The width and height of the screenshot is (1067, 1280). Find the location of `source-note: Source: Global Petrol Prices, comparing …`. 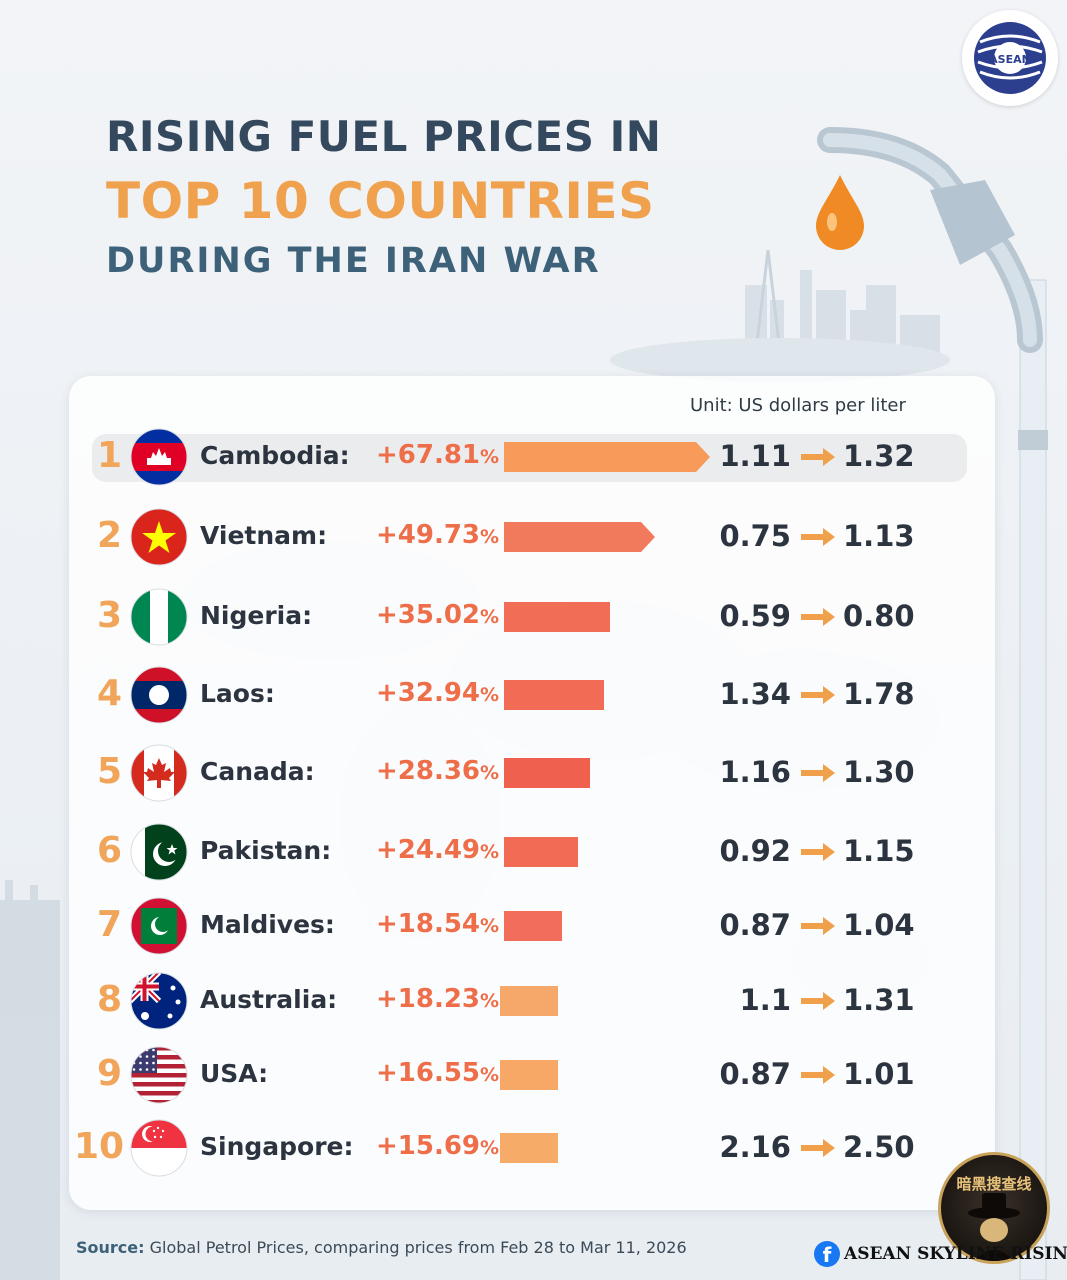

source-note: Source: Global Petrol Prices, comparing … is located at coordinates (381, 1247).